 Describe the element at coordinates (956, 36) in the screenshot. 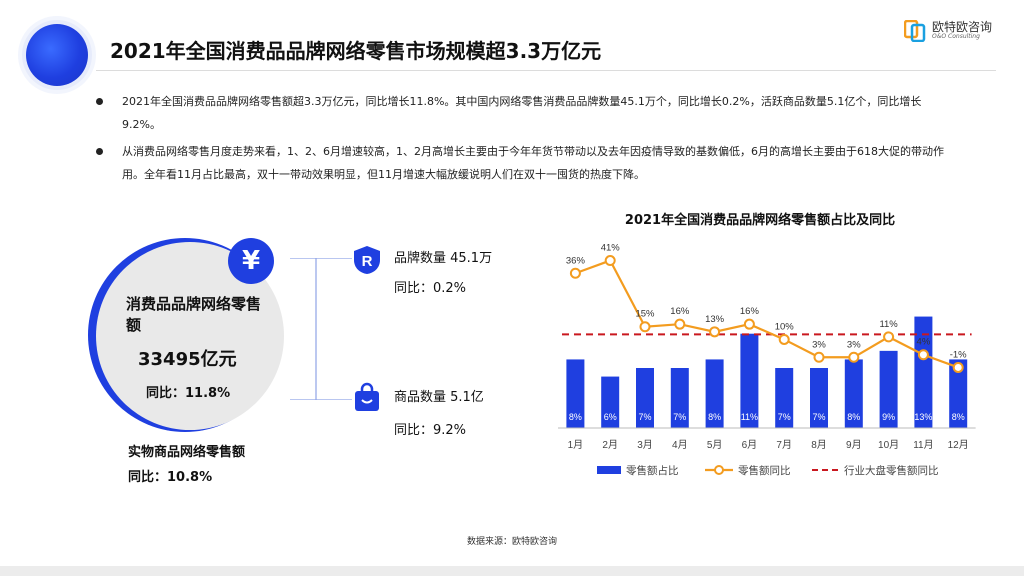

I see `logo-text-en: O&O Consulting` at that location.